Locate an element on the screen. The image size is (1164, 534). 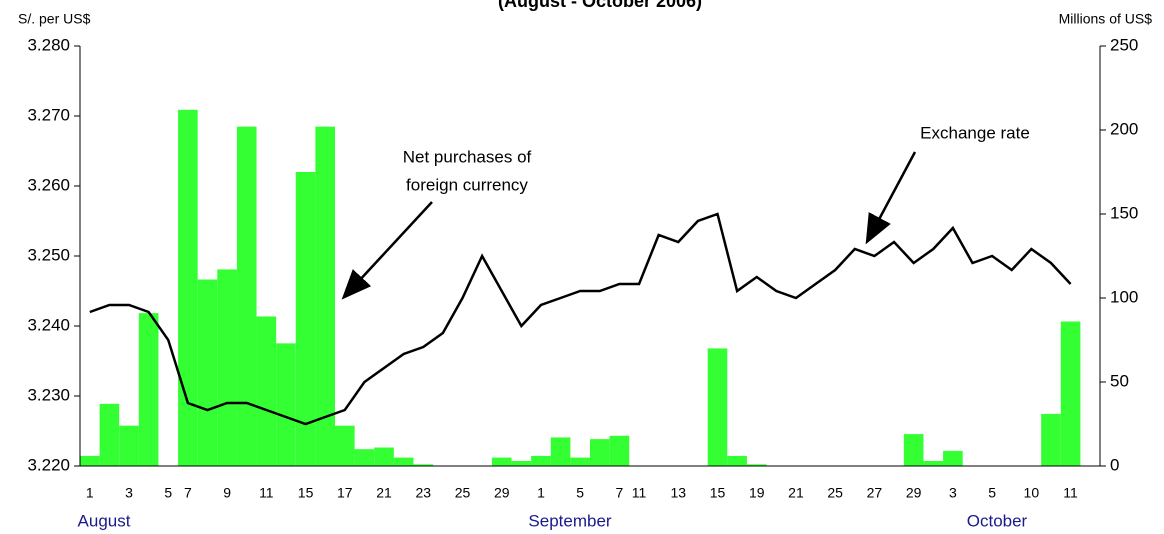
y-tick-label: 3.240 is located at coordinates (48, 324).